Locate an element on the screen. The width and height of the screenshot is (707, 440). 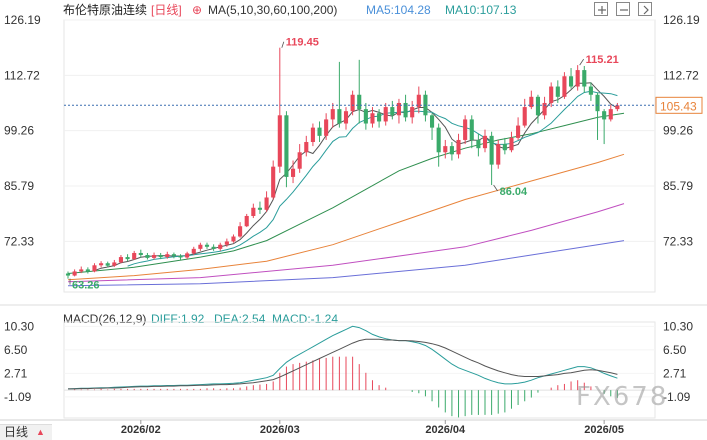
annotation-low-0: 63.26 is located at coordinates (86, 286).